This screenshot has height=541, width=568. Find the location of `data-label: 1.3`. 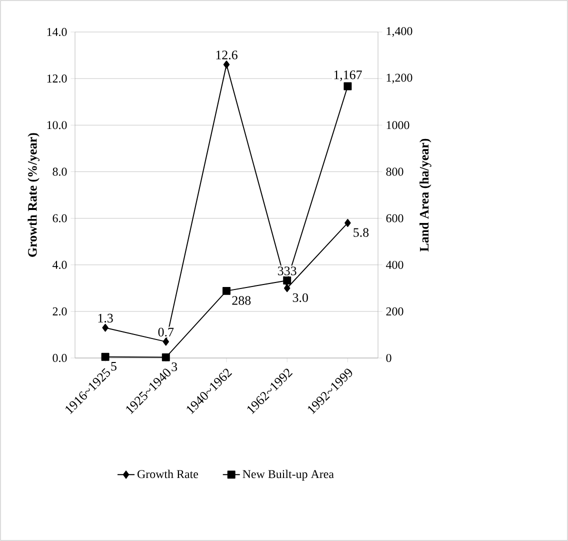

data-label: 1.3 is located at coordinates (105, 318).